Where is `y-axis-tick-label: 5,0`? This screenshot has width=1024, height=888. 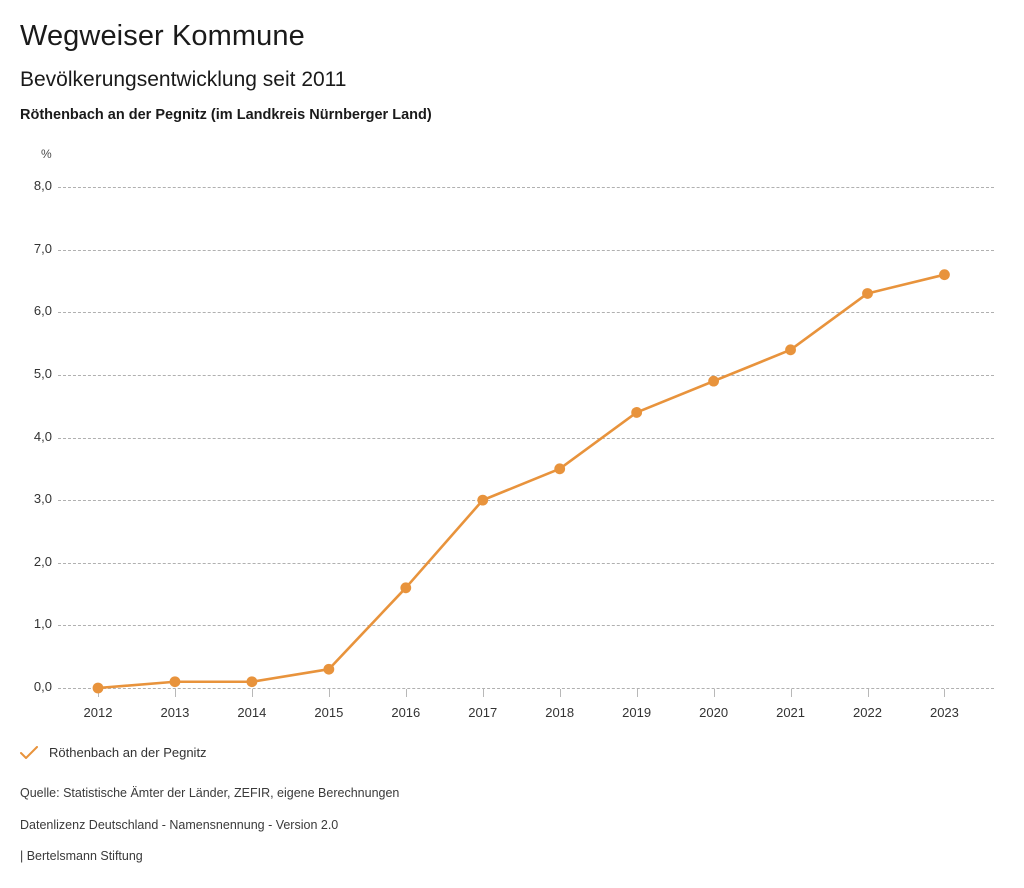
y-axis-tick-label: 5,0 is located at coordinates (42, 373).